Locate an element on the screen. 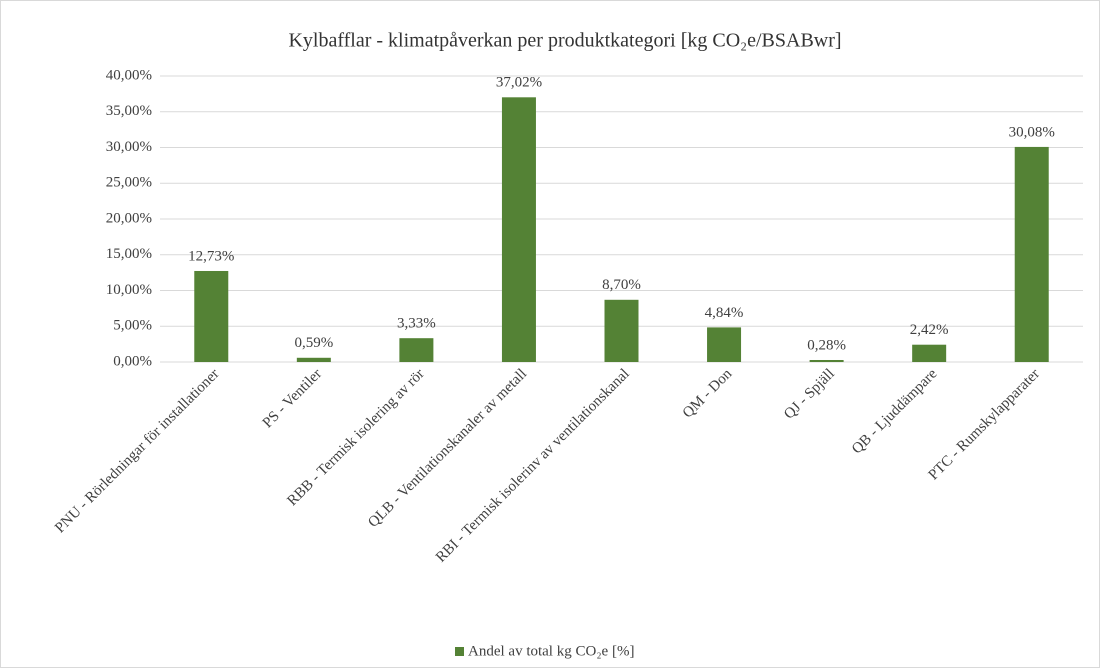 Image resolution: width=1101 pixels, height=668 pixels. legend-label: Andel av total kg CO₂e [%] is located at coordinates (551, 651).